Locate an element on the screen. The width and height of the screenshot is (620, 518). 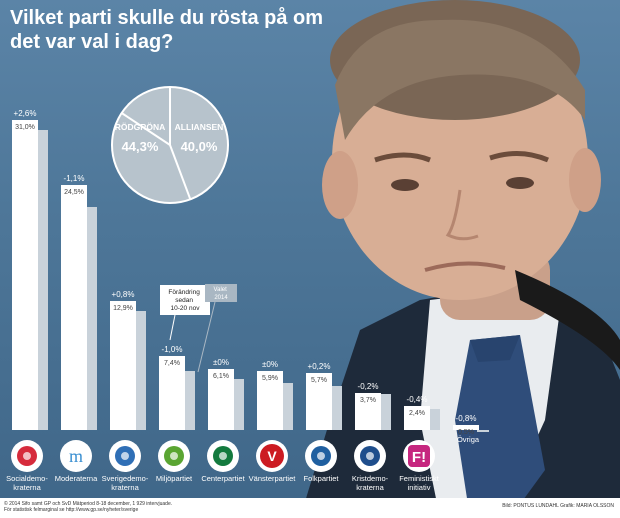
party-name: Feministiskt initiativ is located at coordinates (419, 483).